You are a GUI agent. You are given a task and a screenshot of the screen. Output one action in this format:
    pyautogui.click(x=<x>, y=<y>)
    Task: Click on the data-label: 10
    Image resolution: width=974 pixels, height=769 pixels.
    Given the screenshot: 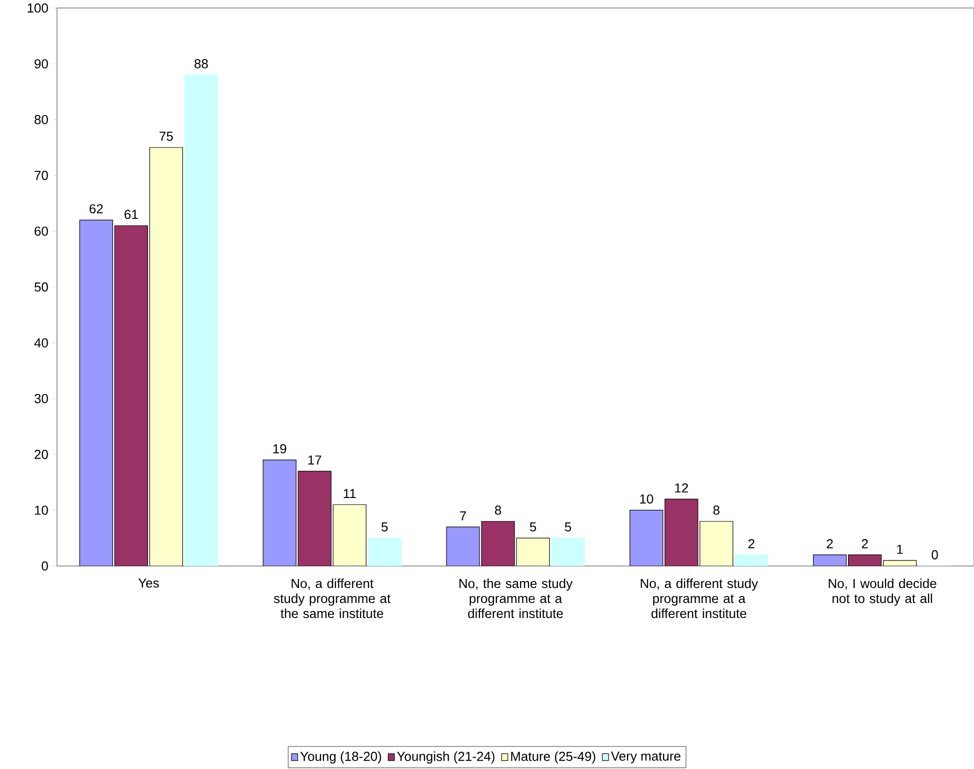 What is the action you would take?
    pyautogui.click(x=647, y=499)
    